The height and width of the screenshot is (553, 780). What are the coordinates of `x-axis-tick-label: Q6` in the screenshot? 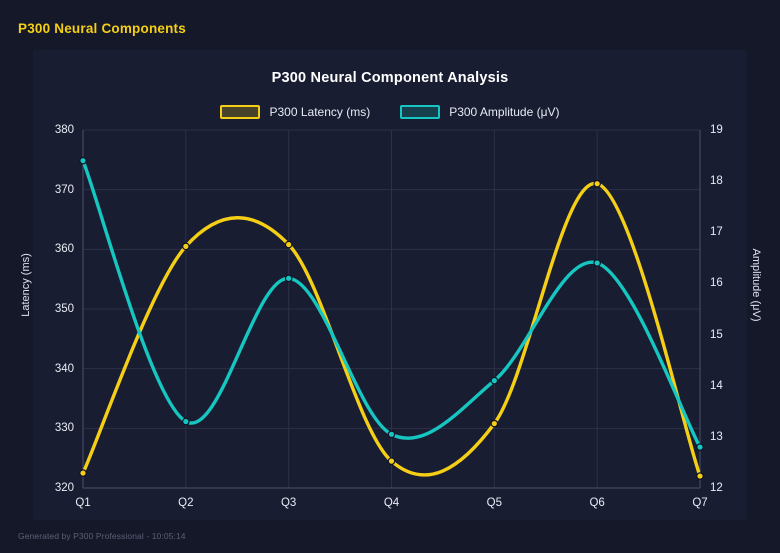 It's located at (597, 503).